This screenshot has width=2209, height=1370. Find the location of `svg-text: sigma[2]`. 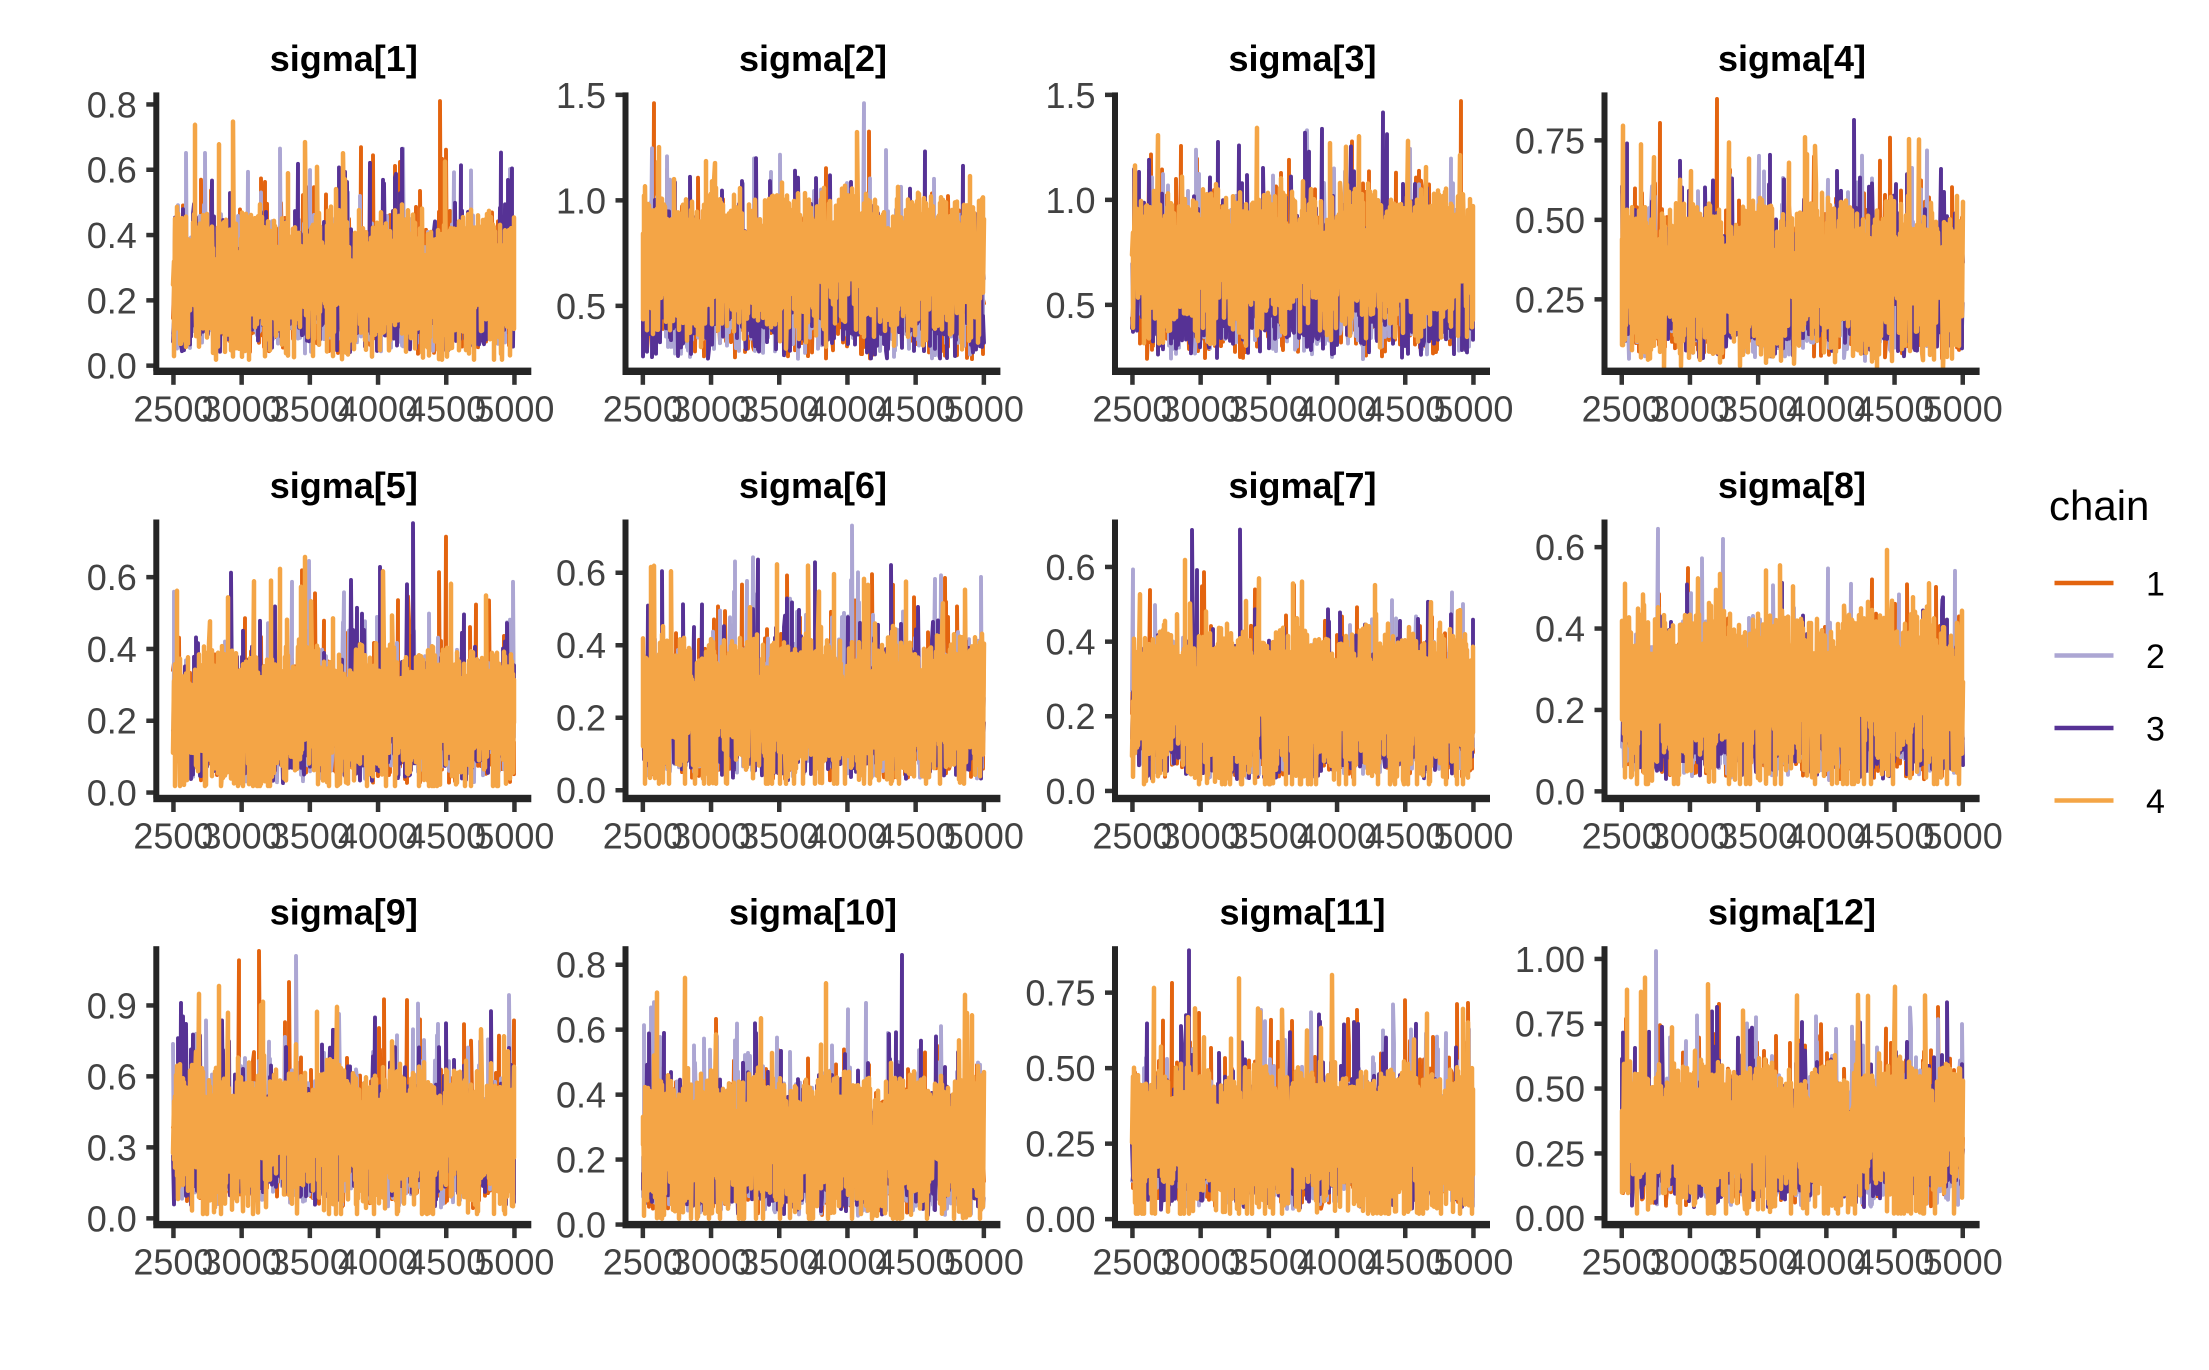

svg-text: sigma[2] is located at coordinates (813, 58).